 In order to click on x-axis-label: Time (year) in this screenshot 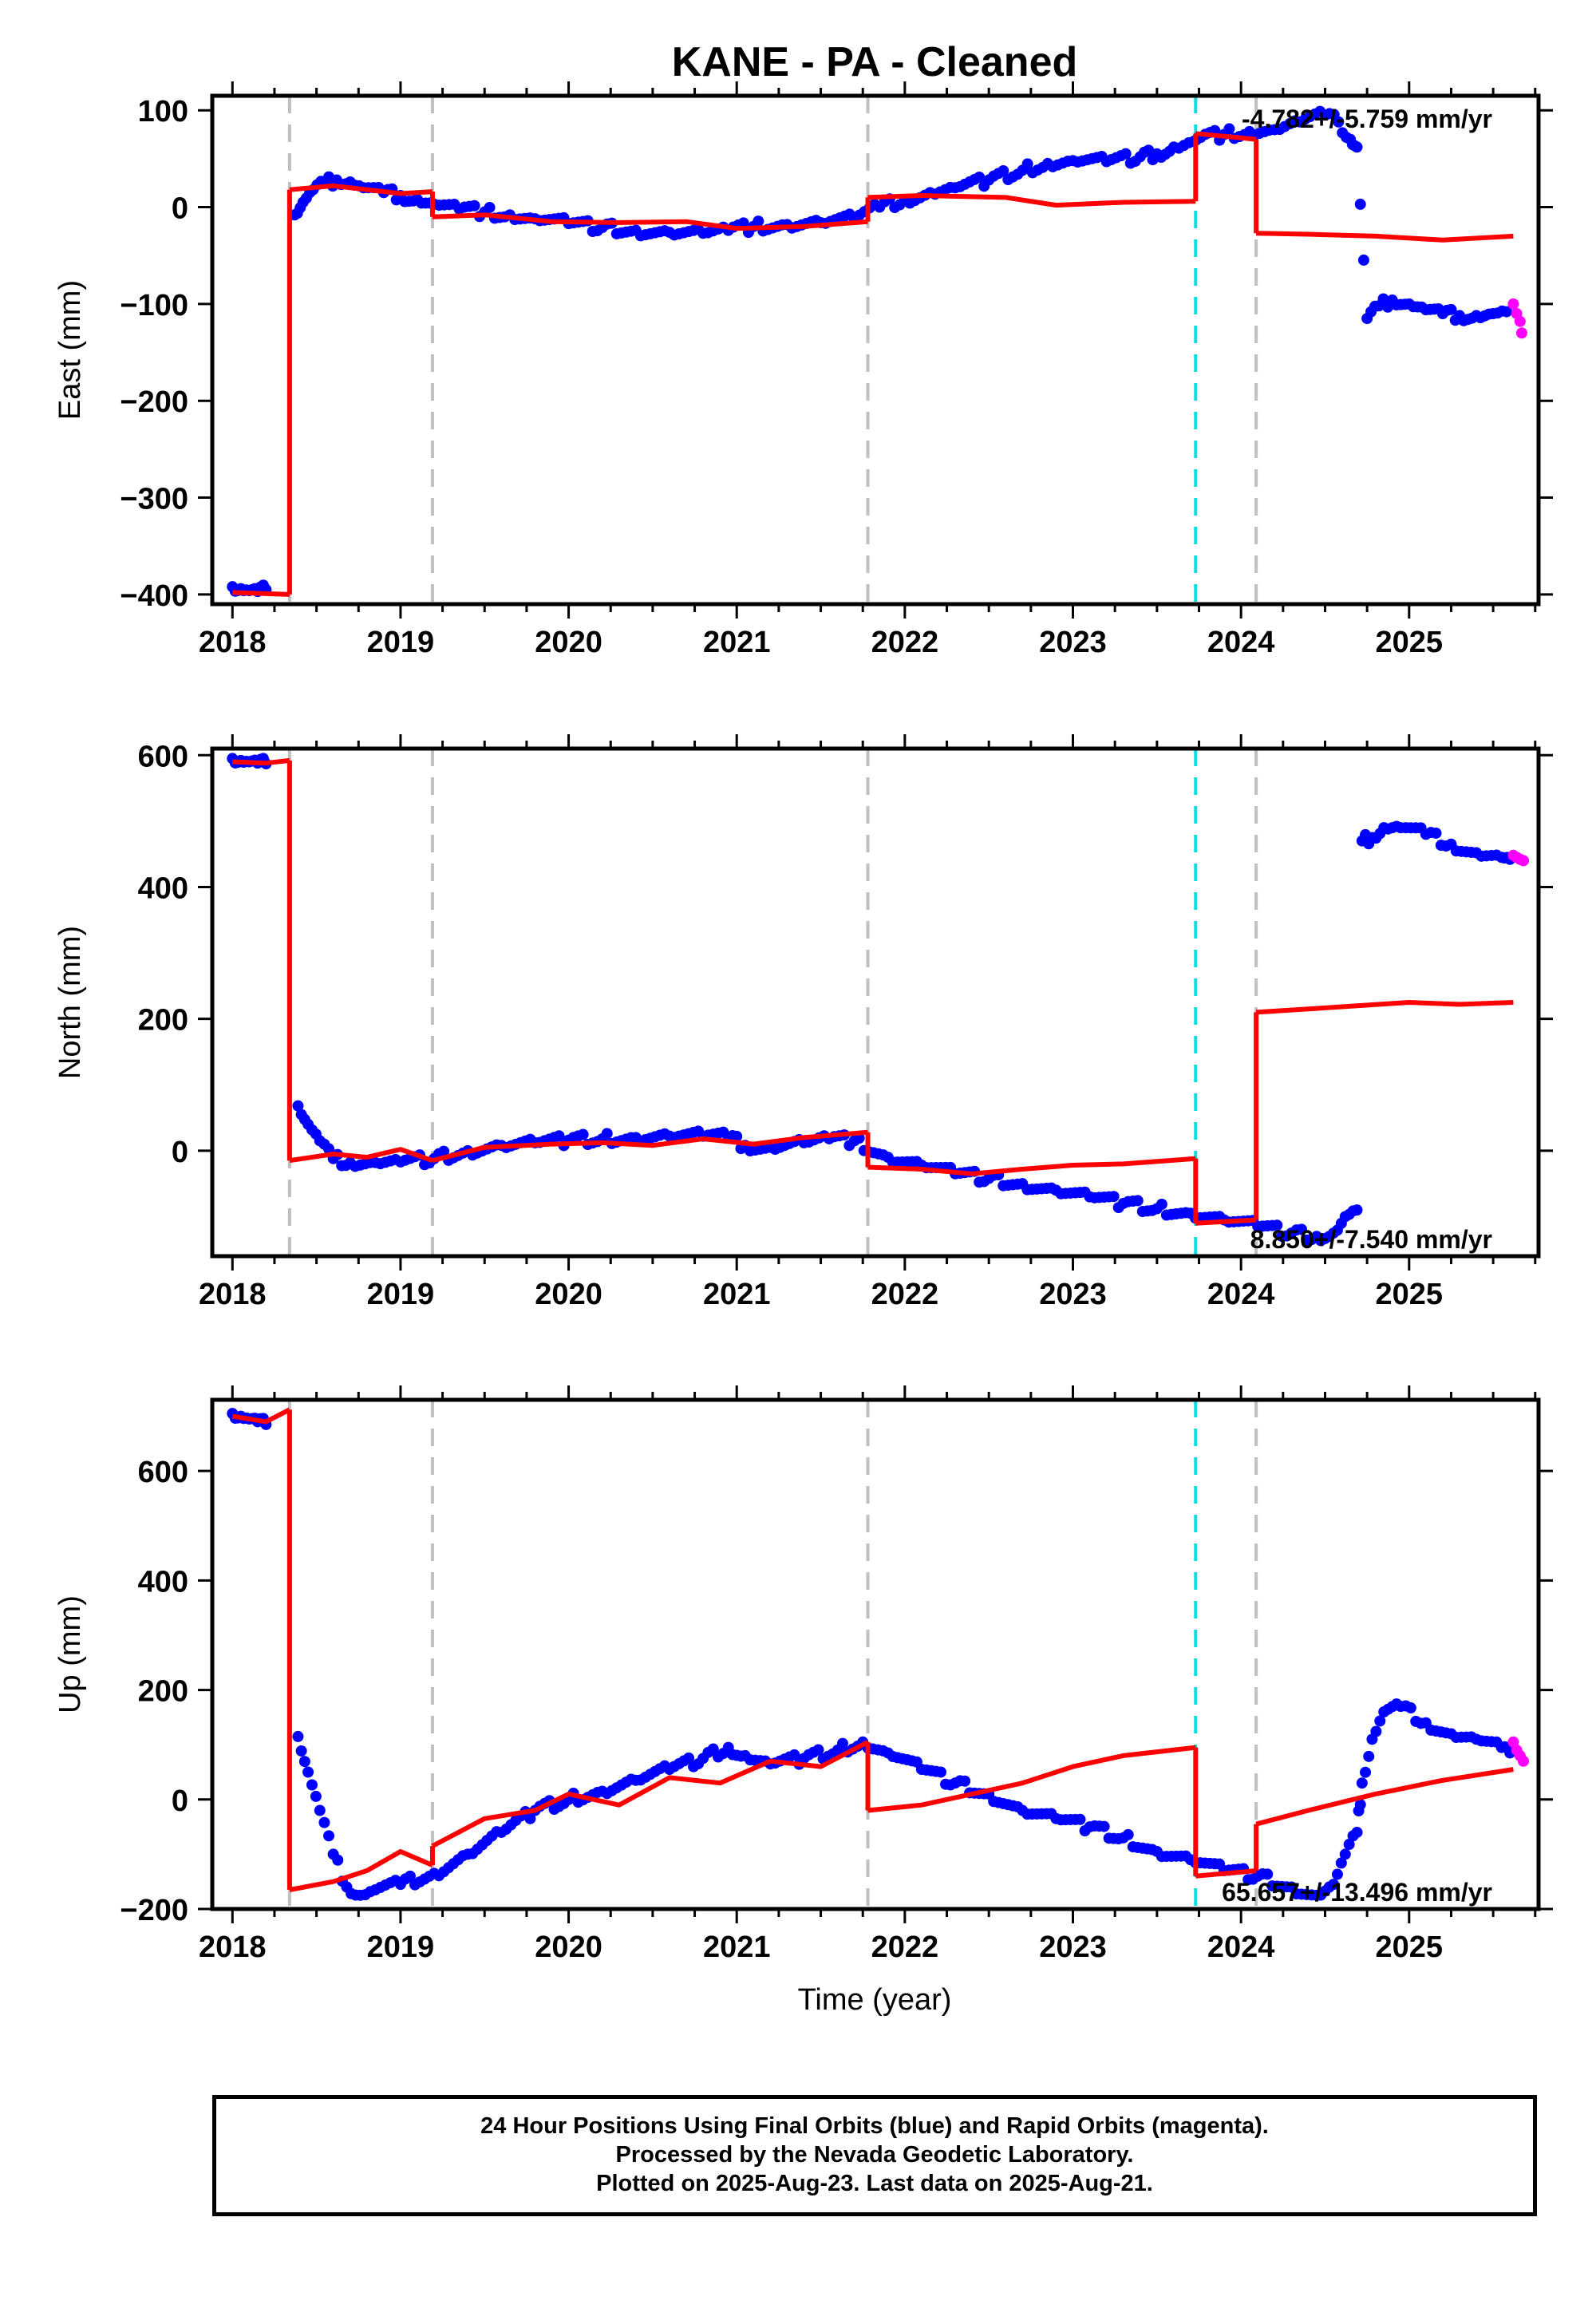, I will do `click(875, 2000)`.